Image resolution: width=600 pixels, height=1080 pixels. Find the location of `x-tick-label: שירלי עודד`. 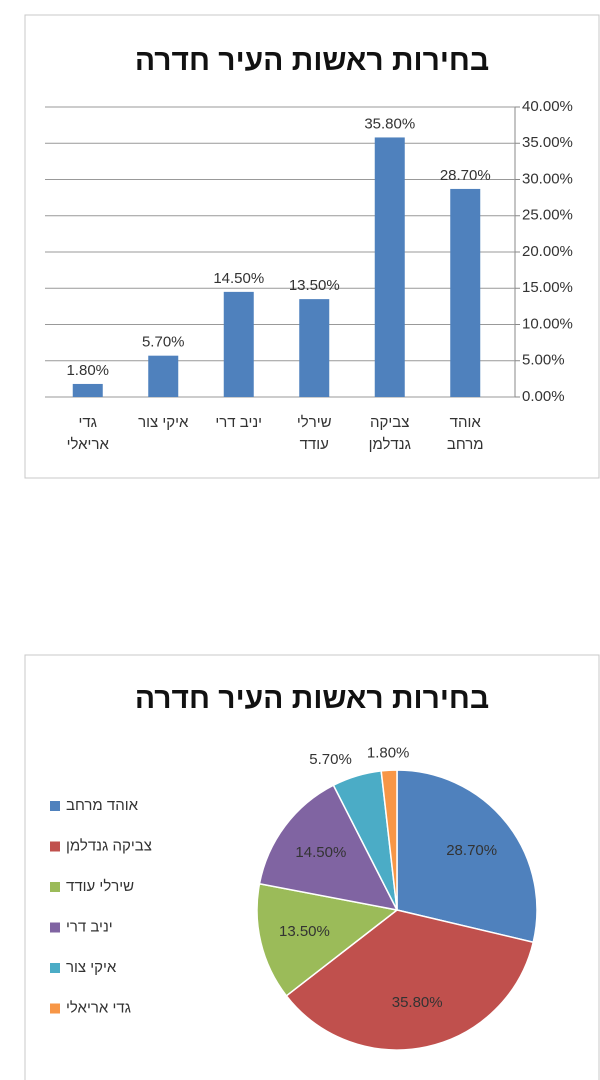

x-tick-label: שירלי עודד is located at coordinates (314, 433).